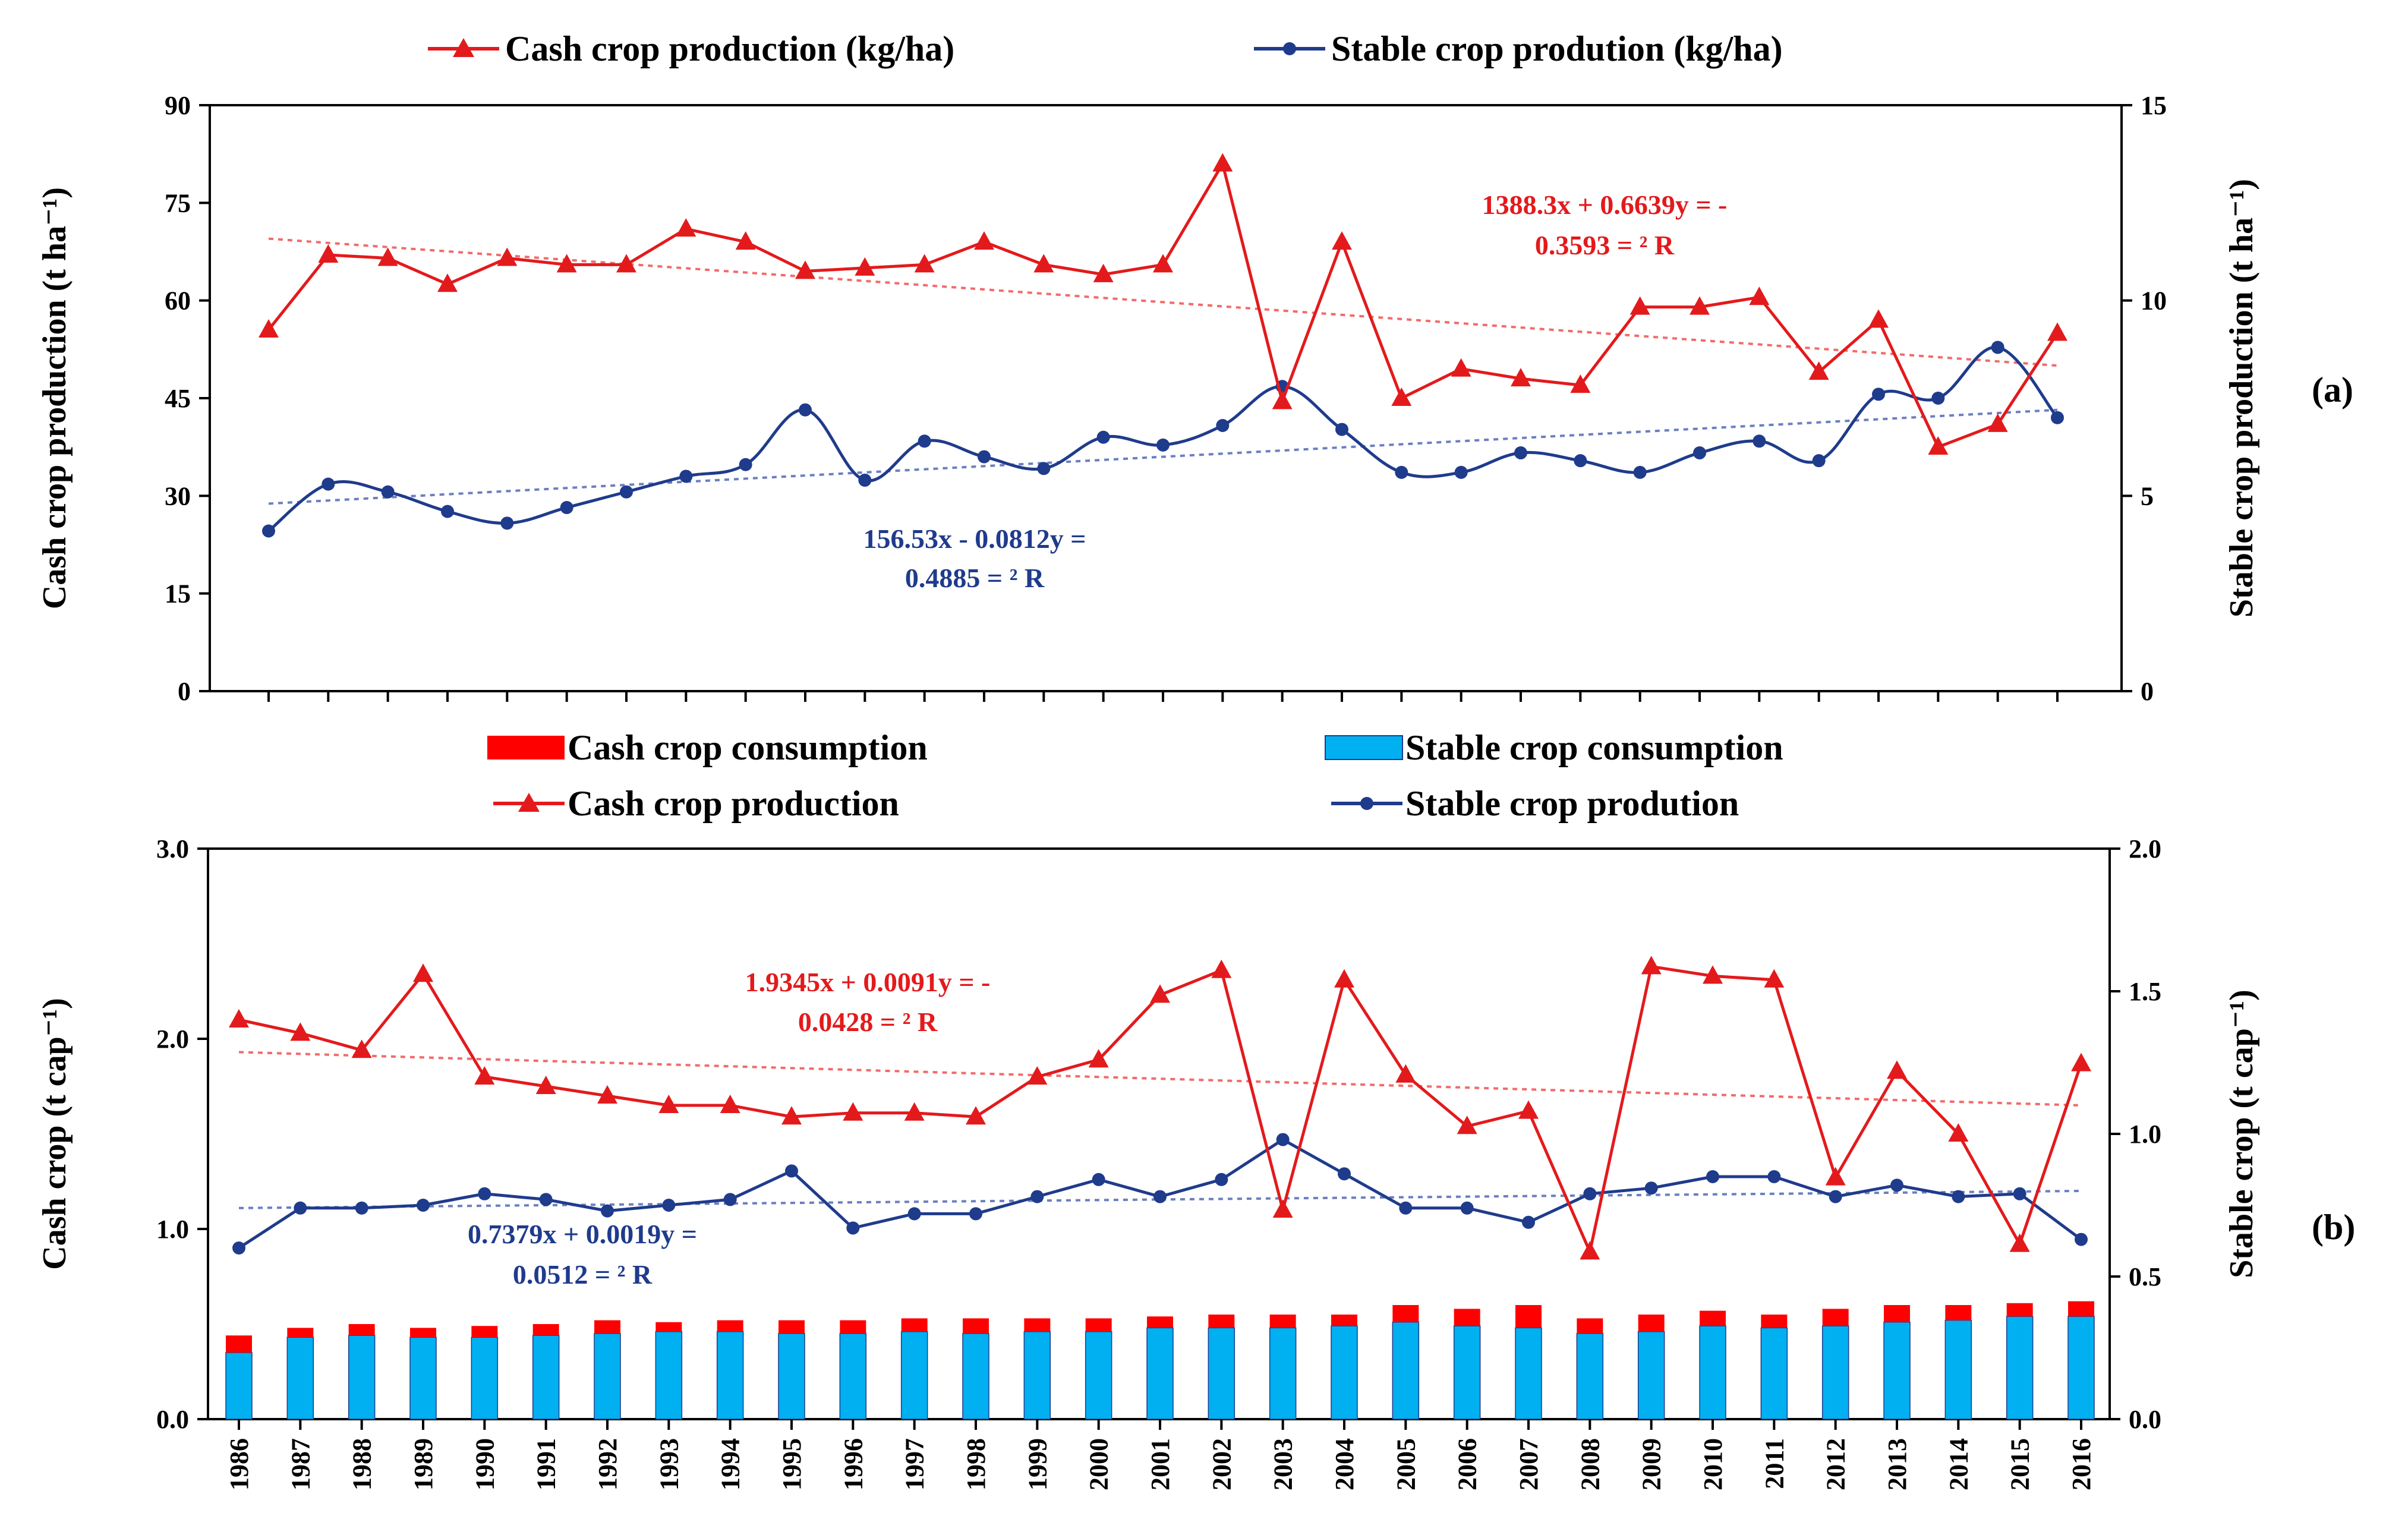  I want to click on bar-stable-consumption-2014, so click(1958, 1369).